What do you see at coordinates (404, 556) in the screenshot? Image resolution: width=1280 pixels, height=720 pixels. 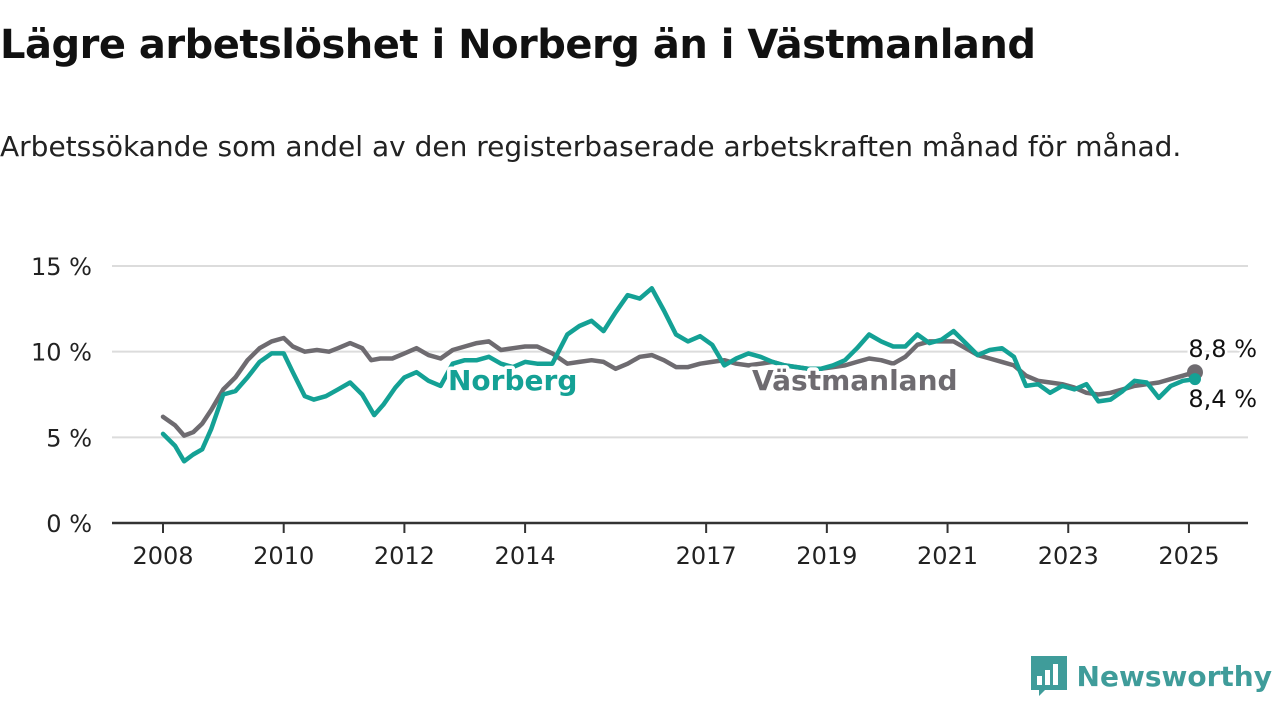 I see `x-tick-label: 2012` at bounding box center [404, 556].